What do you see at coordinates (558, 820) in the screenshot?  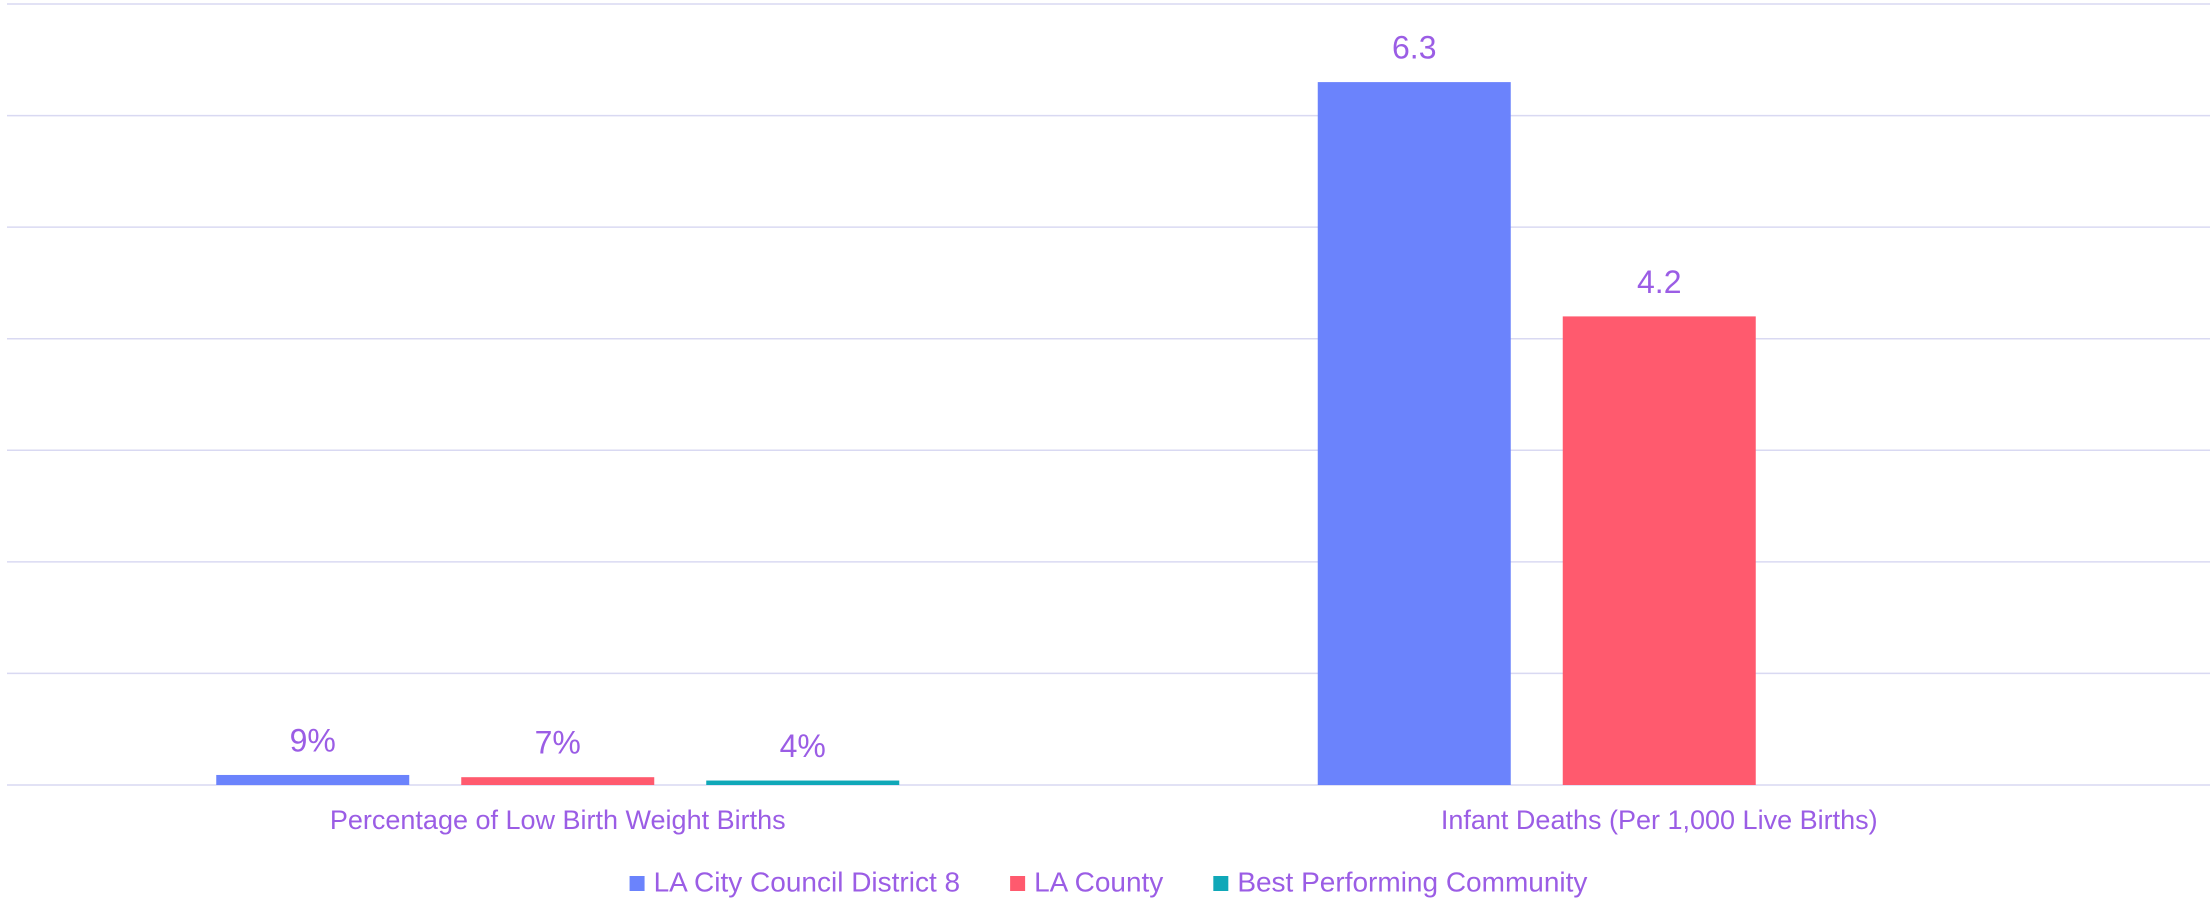 I see `x-tick-label: Percentage of Low Birth Weight Births` at bounding box center [558, 820].